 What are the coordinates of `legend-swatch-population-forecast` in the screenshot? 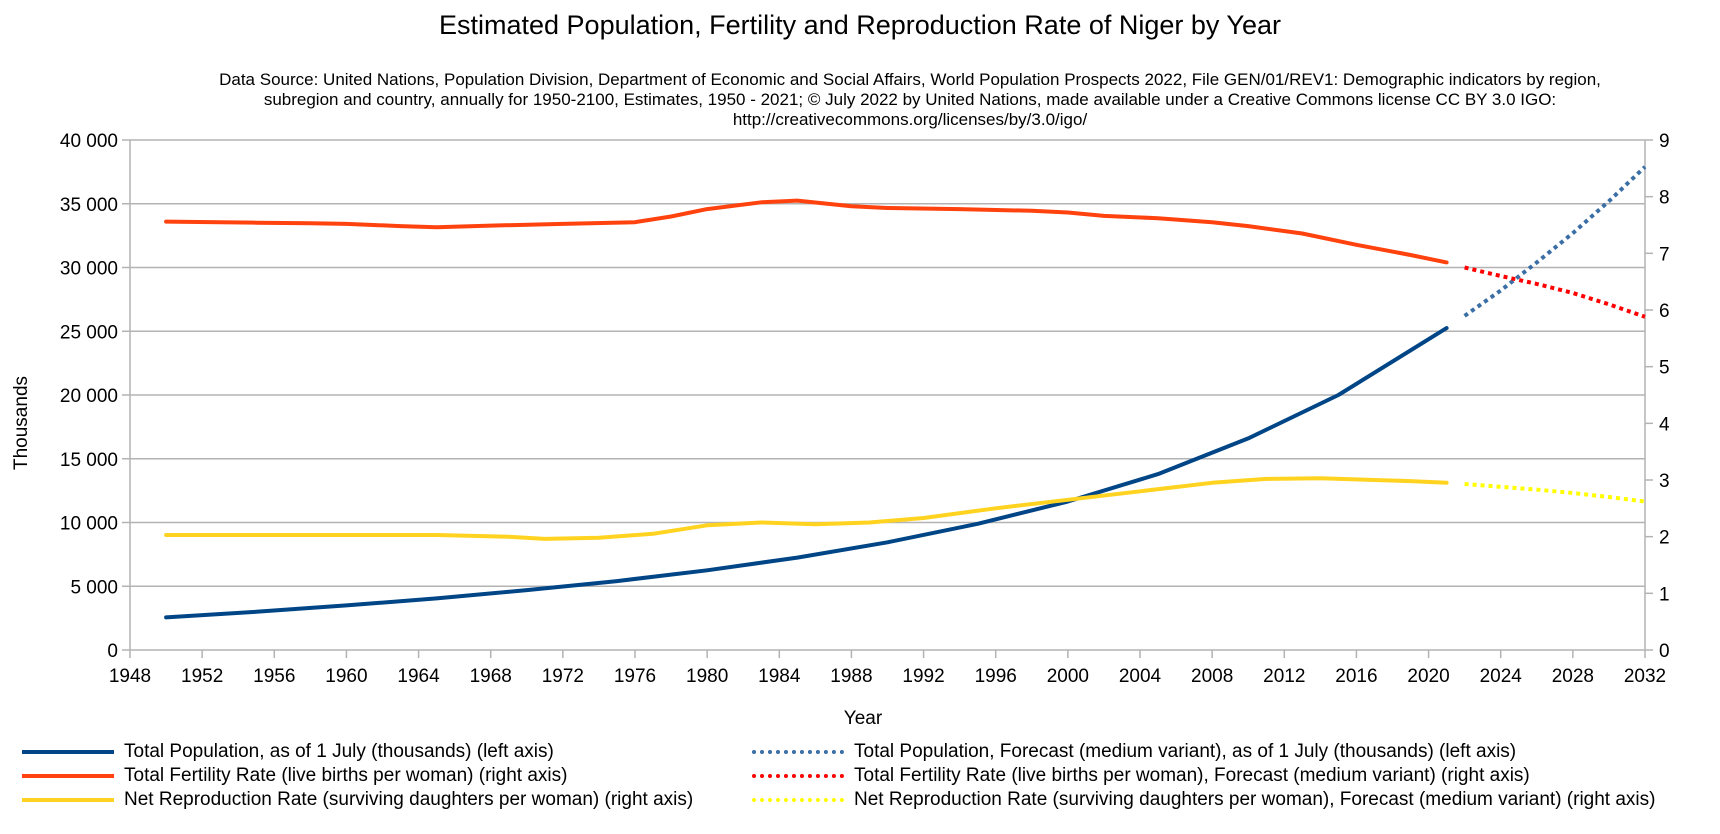 It's located at (798, 752).